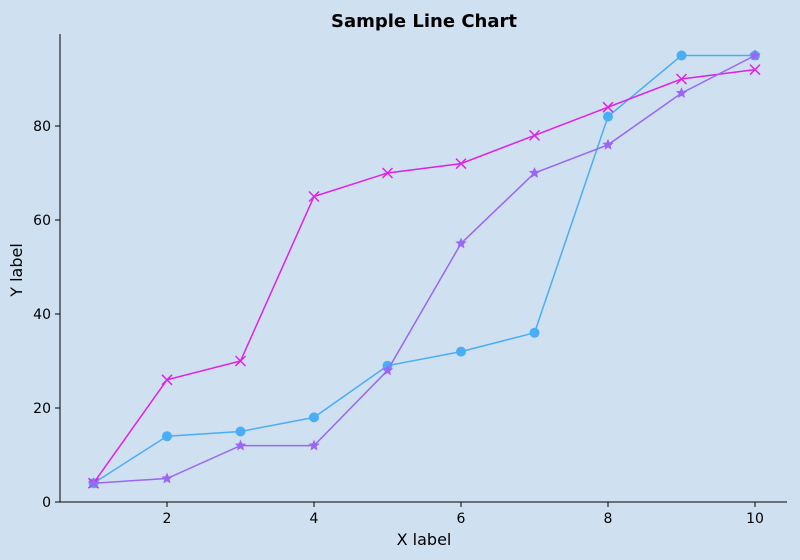 The width and height of the screenshot is (800, 560). Describe the element at coordinates (314, 519) in the screenshot. I see `x-tick-label: 4` at that location.